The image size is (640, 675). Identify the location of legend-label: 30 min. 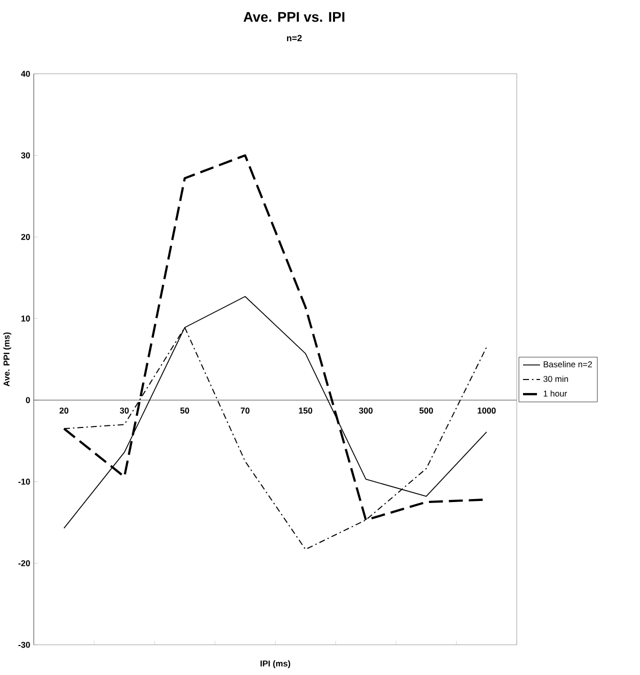
(555, 379).